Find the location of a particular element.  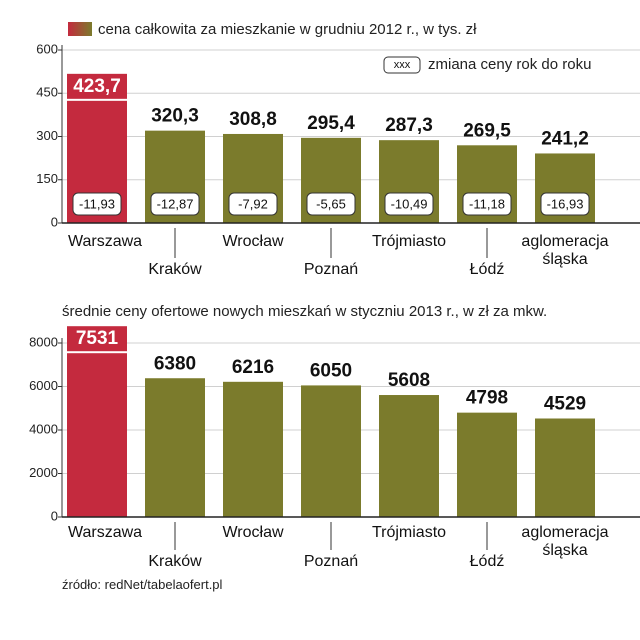

y-tick-label: 150 is located at coordinates (47, 178).